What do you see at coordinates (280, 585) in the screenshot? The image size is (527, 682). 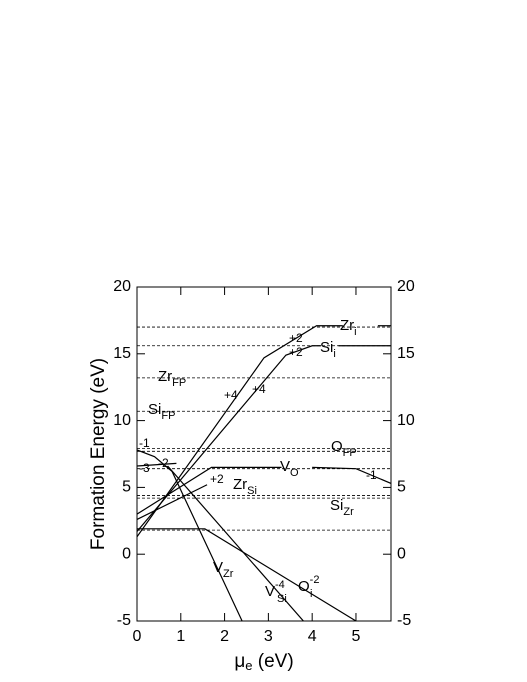 I see `annotation-sup: -4` at bounding box center [280, 585].